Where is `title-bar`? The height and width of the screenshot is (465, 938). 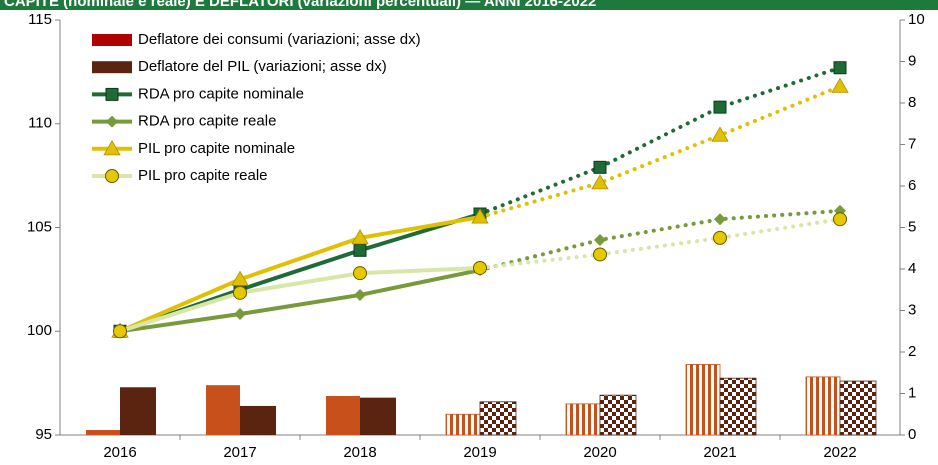
title-bar is located at coordinates (469, 5).